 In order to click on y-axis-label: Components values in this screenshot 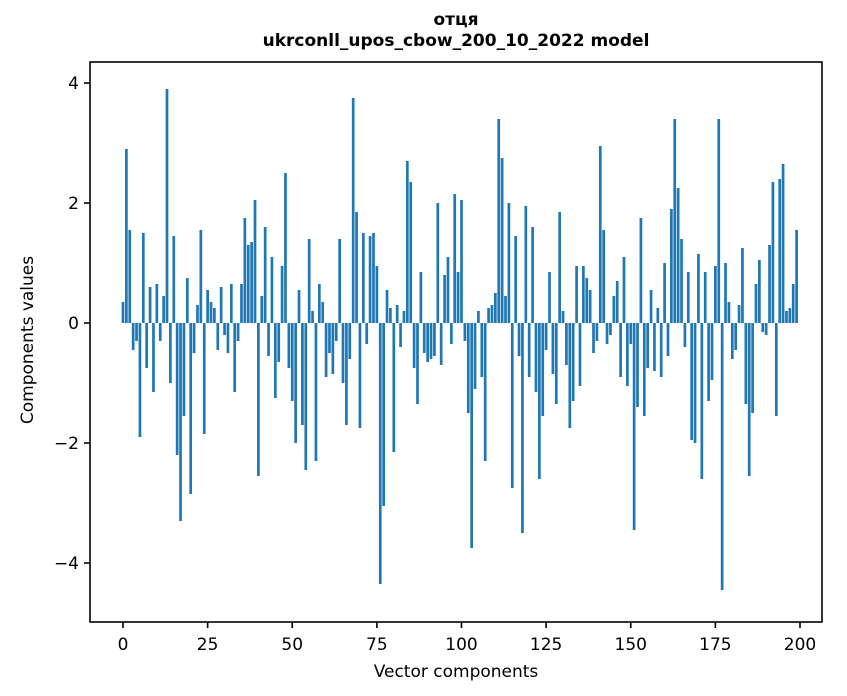, I will do `click(28, 340)`.